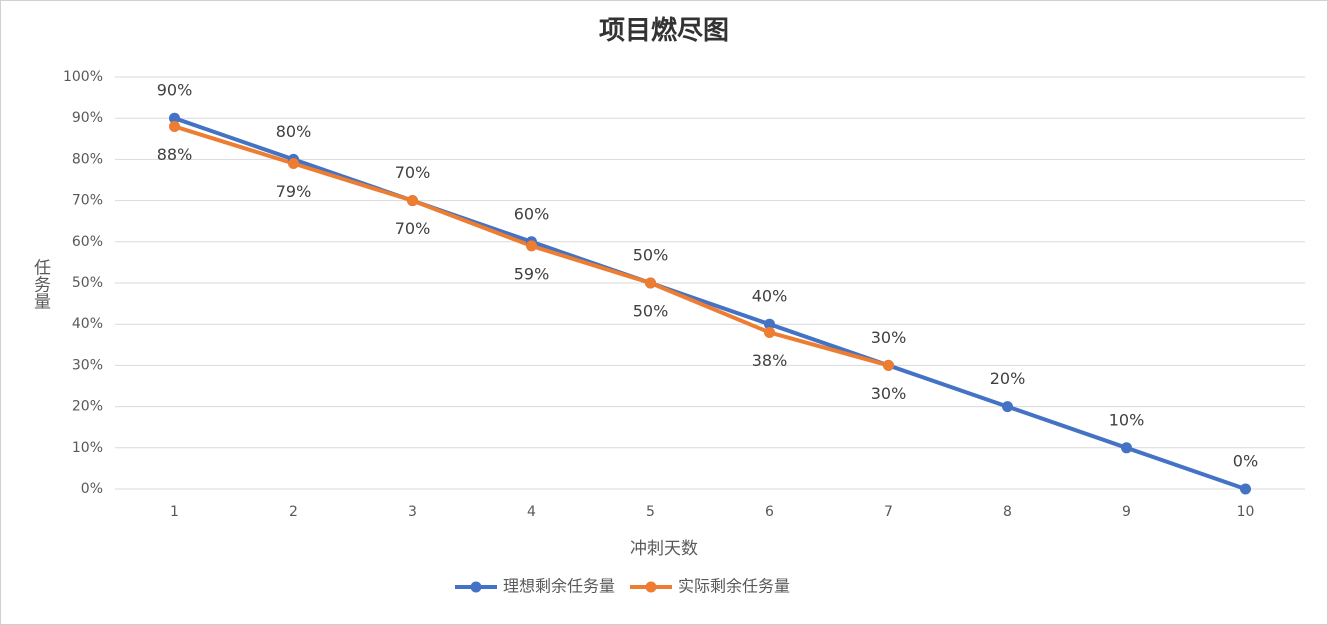  I want to click on x-axis-title: 冲刺天数, so click(664, 549).